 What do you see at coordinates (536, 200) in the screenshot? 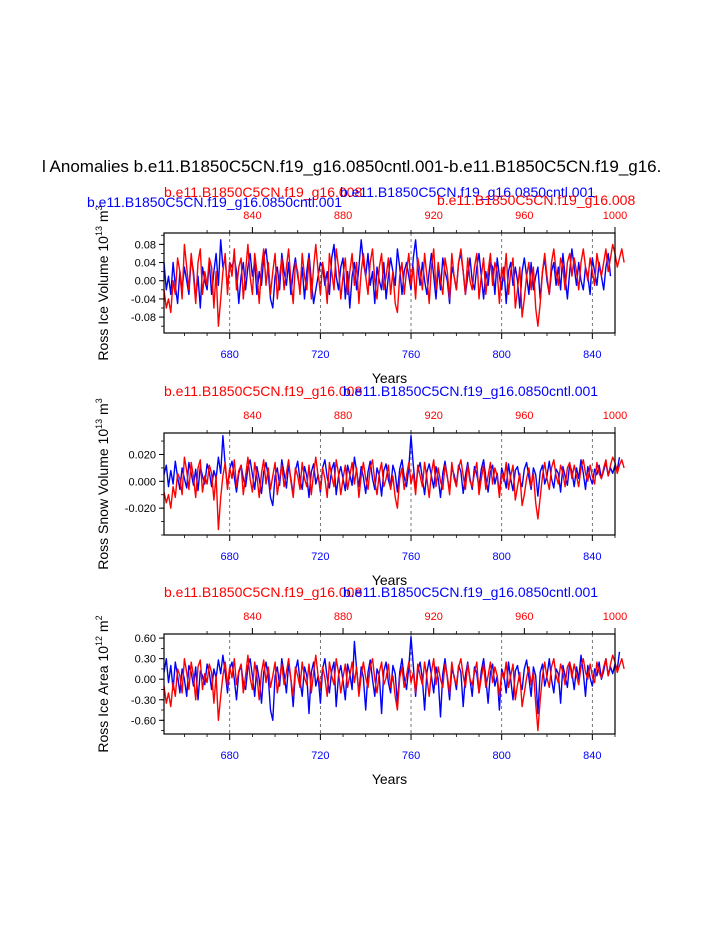
I see `header-red-label-b: b.e11.B1850C5CN.f19_g16.008` at bounding box center [536, 200].